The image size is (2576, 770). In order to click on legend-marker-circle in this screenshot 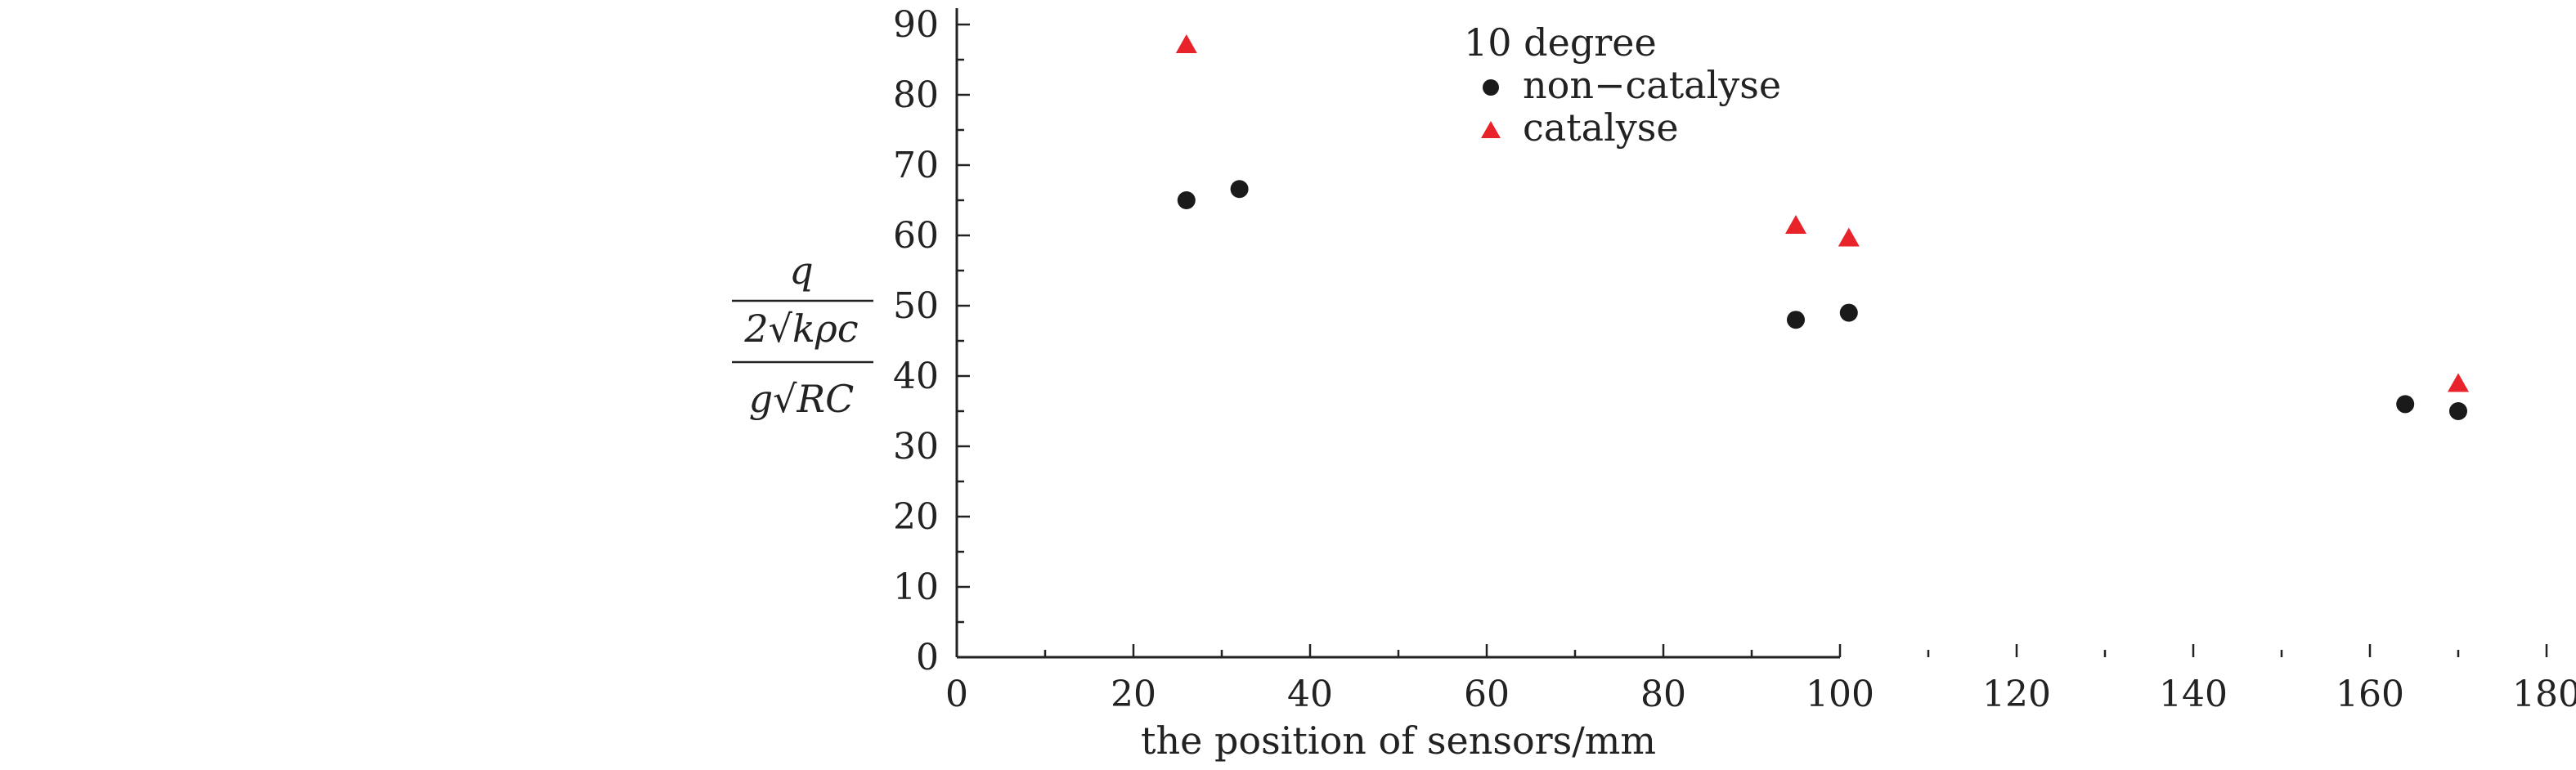, I will do `click(1491, 87)`.